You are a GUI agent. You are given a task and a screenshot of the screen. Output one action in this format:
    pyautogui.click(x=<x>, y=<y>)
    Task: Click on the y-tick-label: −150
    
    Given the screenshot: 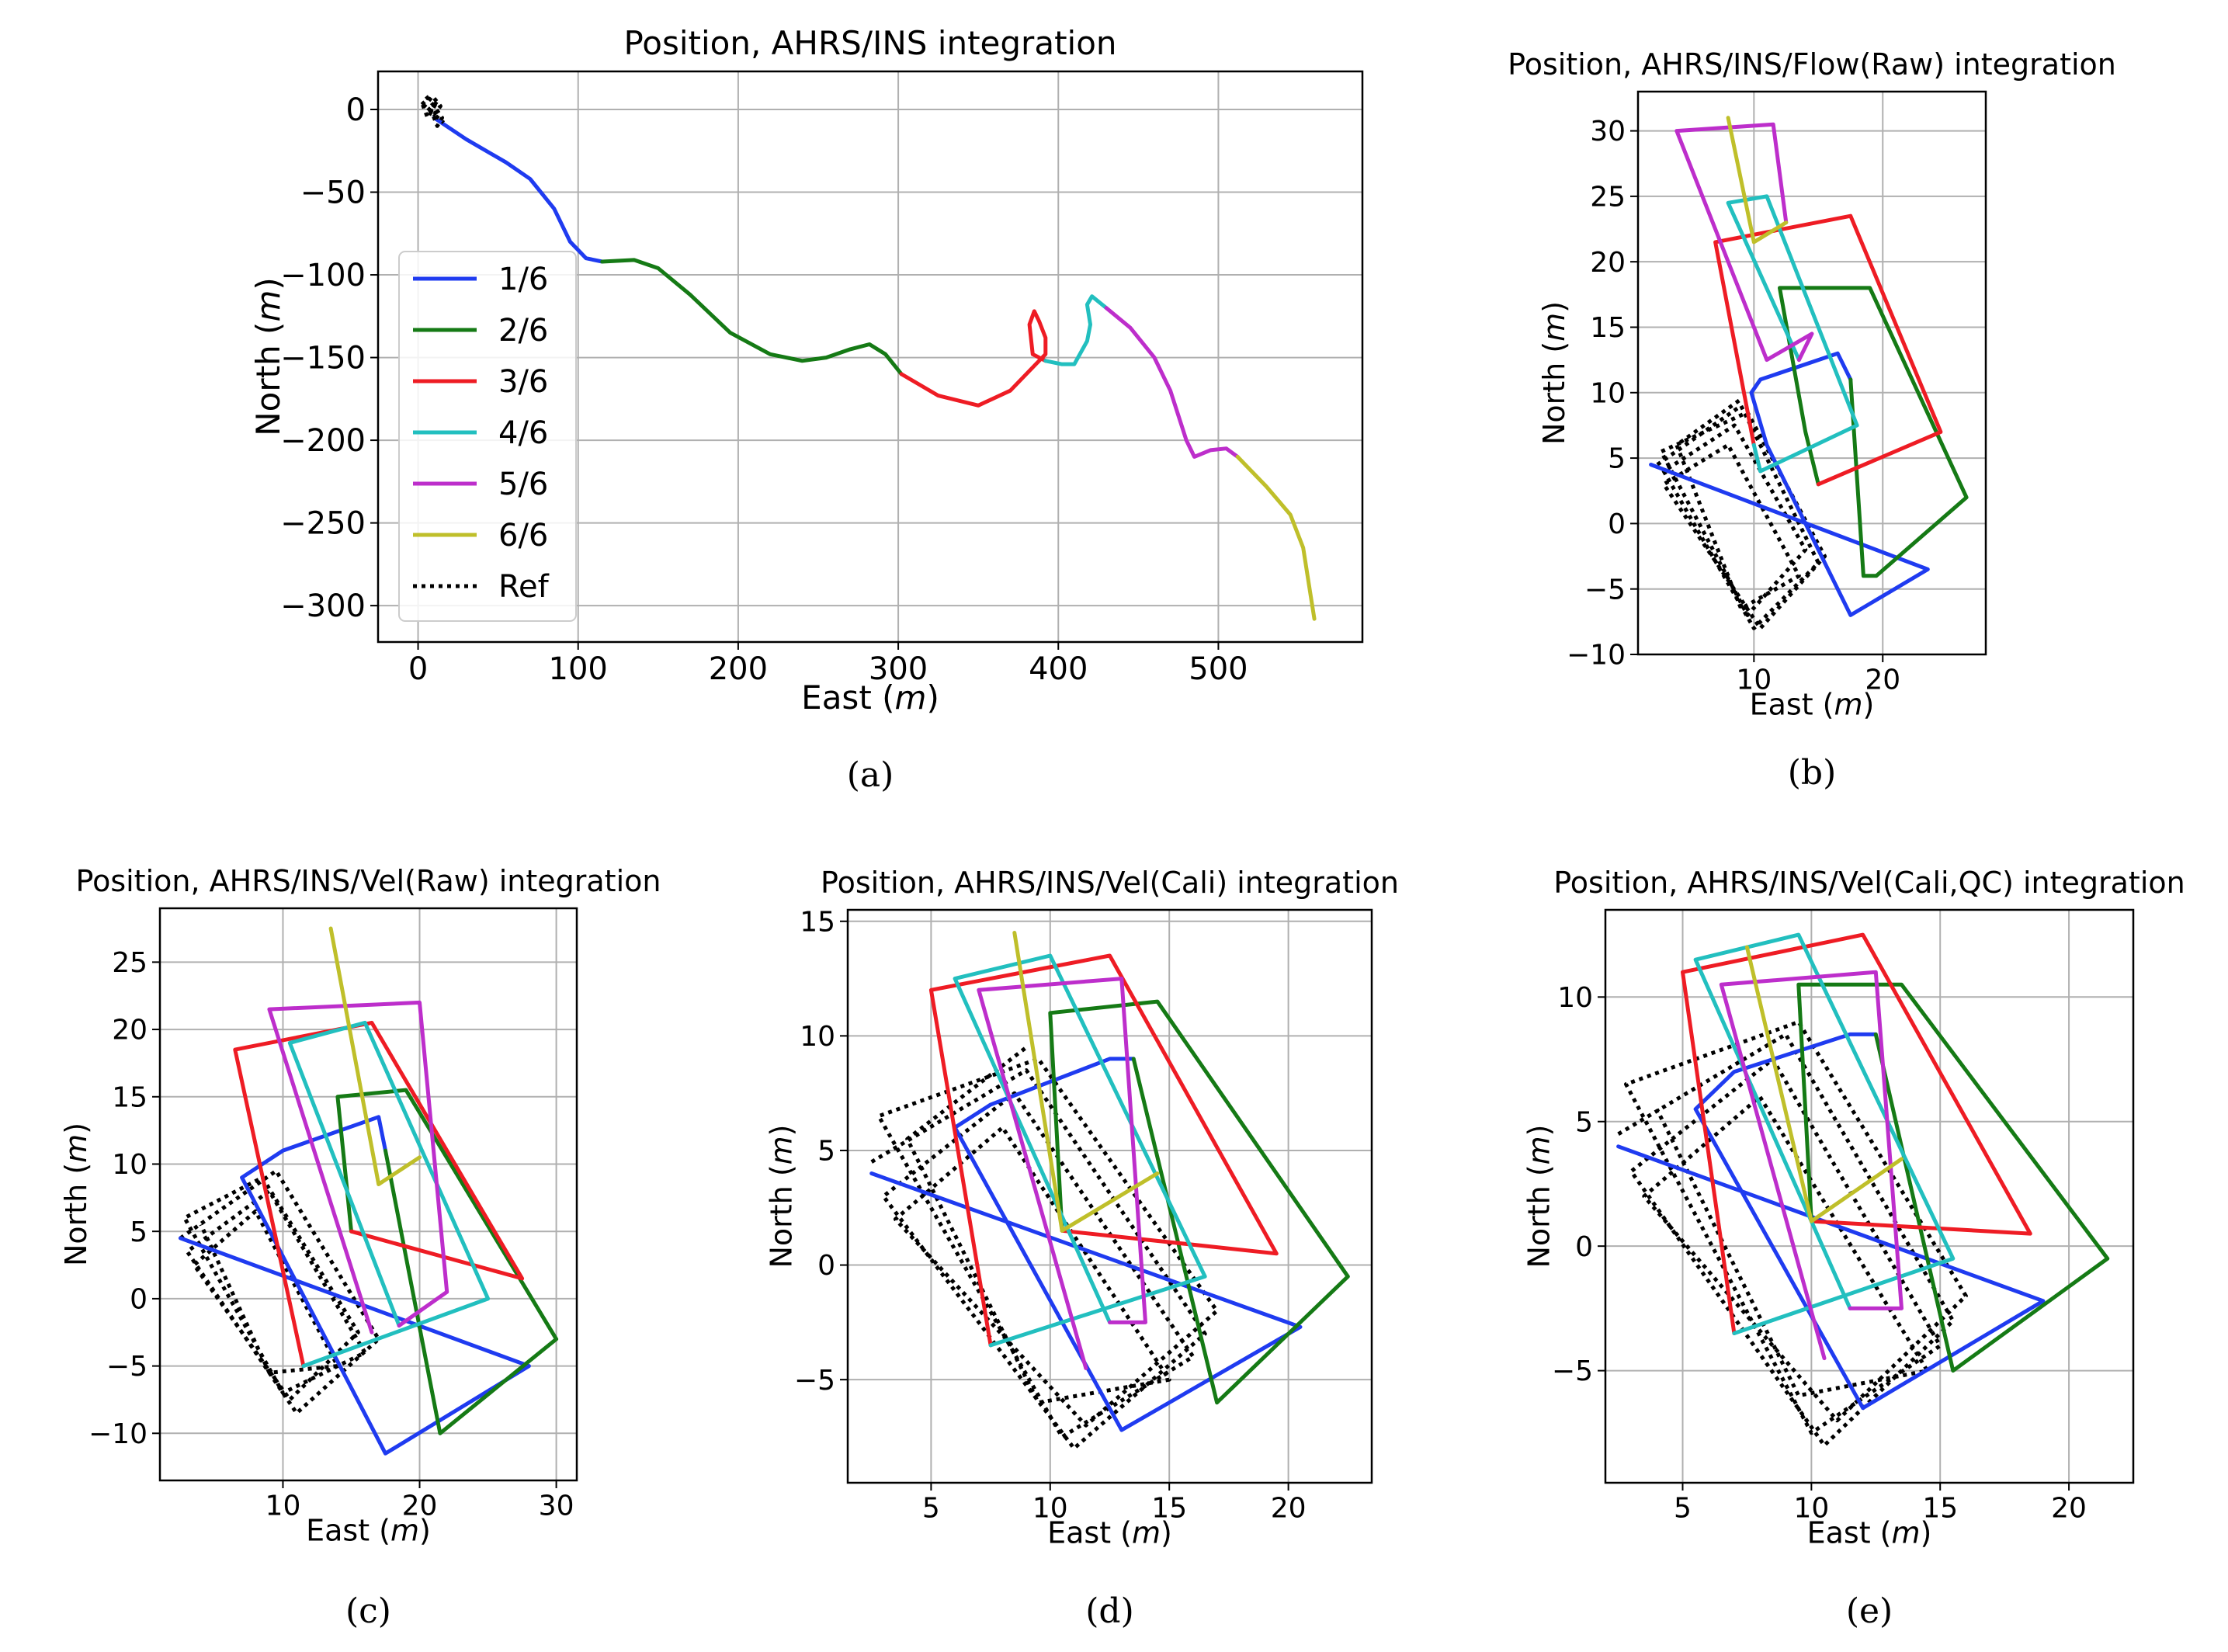 What is the action you would take?
    pyautogui.click(x=323, y=359)
    